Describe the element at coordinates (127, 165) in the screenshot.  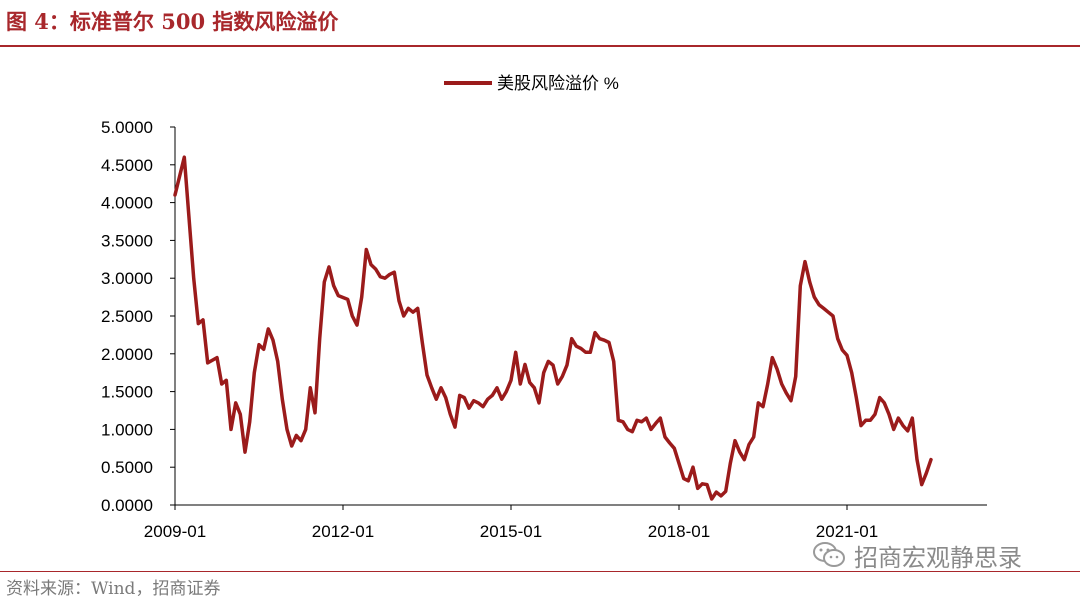
I see `y-tick-label: 4.5000` at that location.